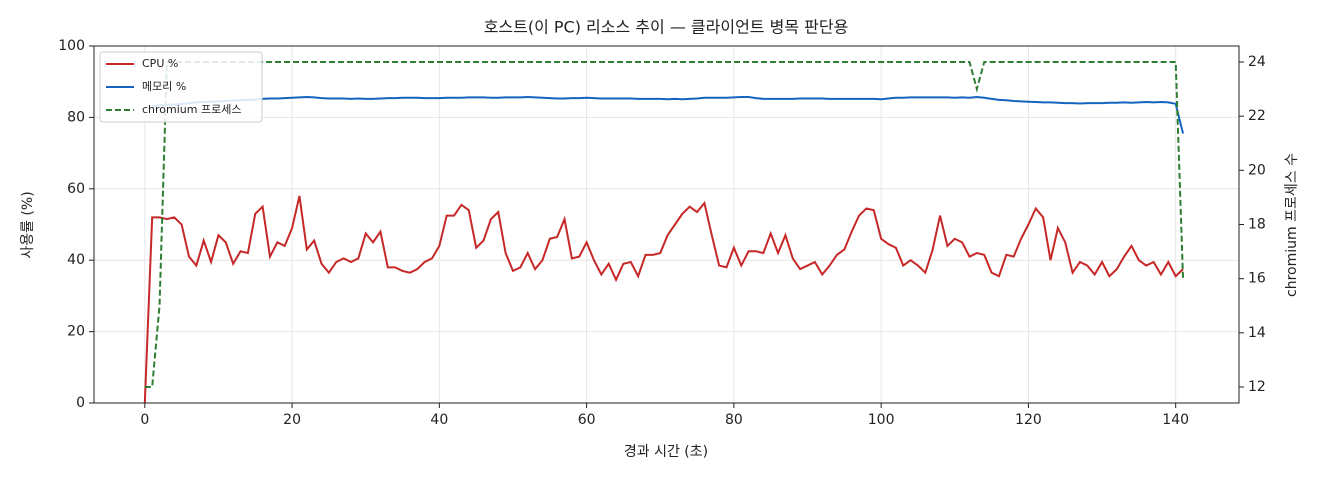 Image resolution: width=1320 pixels, height=480 pixels. What do you see at coordinates (80, 403) in the screenshot?
I see `y-tick-label: 0` at bounding box center [80, 403].